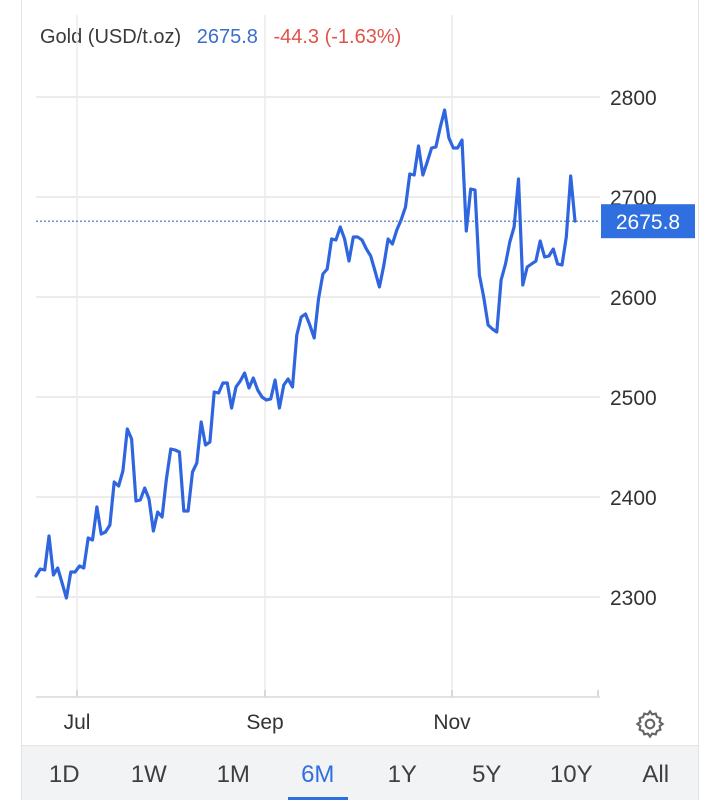 This screenshot has width=720, height=806. What do you see at coordinates (233, 774) in the screenshot?
I see `range-tab-1m: 1M` at bounding box center [233, 774].